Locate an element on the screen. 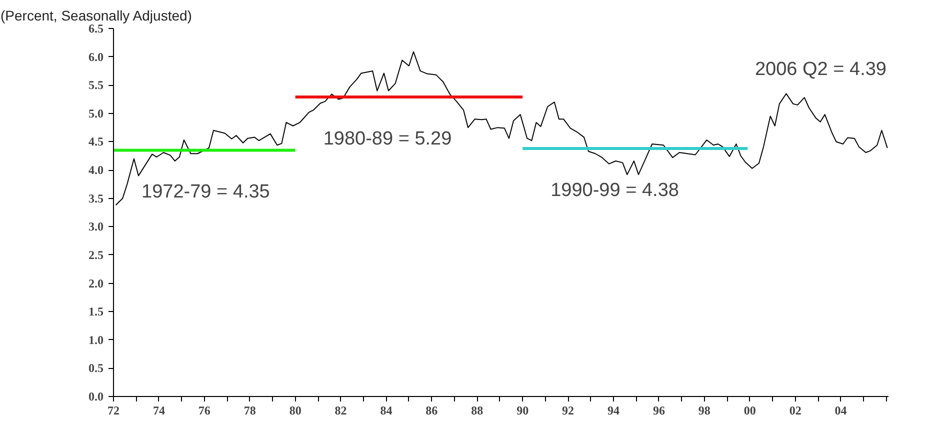 This screenshot has height=430, width=945. x-tick-label: 02 is located at coordinates (795, 411).